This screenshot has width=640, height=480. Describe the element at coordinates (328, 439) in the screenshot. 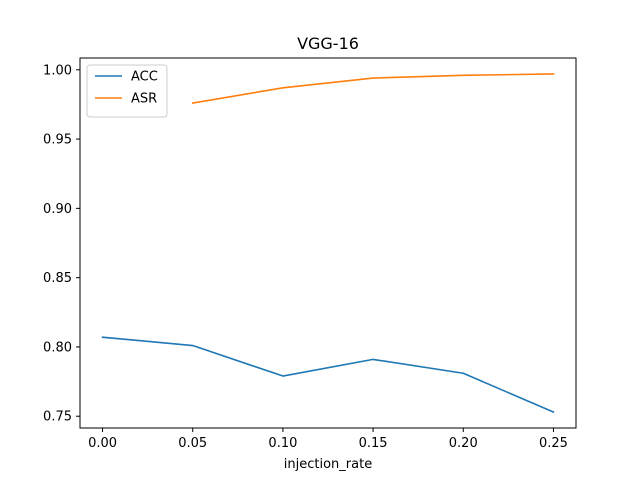

I see `x-axis-ticks: 0.00 0.05 0.10 0.15 0.20 0.25` at that location.